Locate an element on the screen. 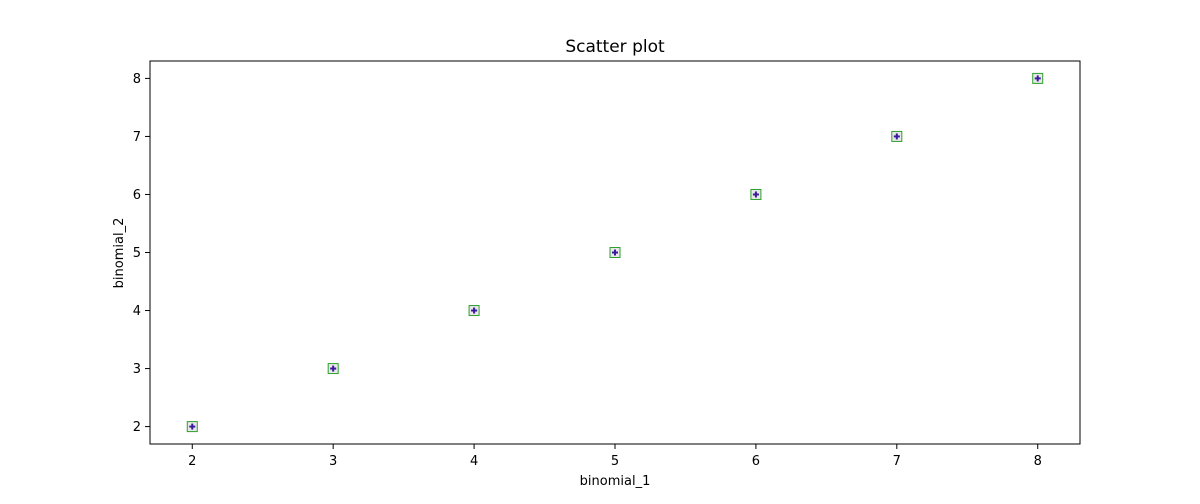  x-tick-label: 8 is located at coordinates (1038, 461).